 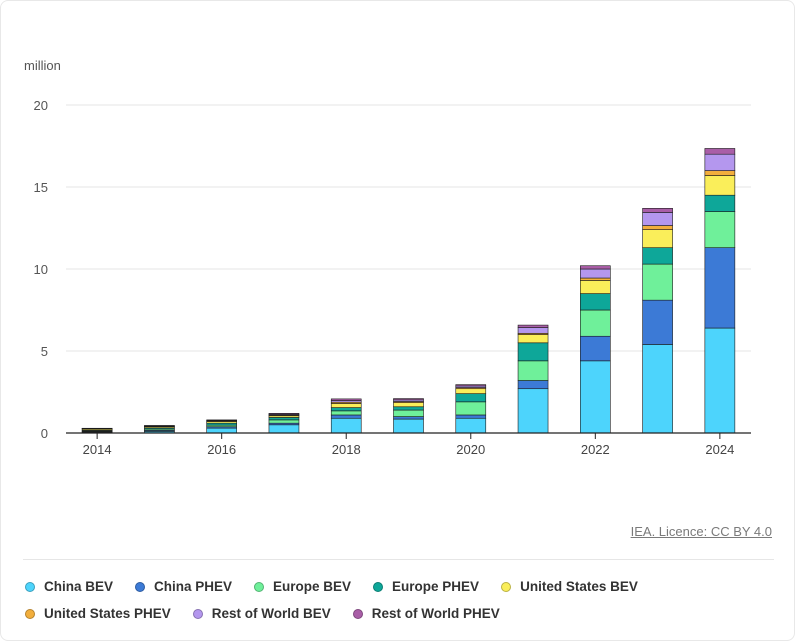 What do you see at coordinates (470, 449) in the screenshot?
I see `x-tick-label: 2020` at bounding box center [470, 449].